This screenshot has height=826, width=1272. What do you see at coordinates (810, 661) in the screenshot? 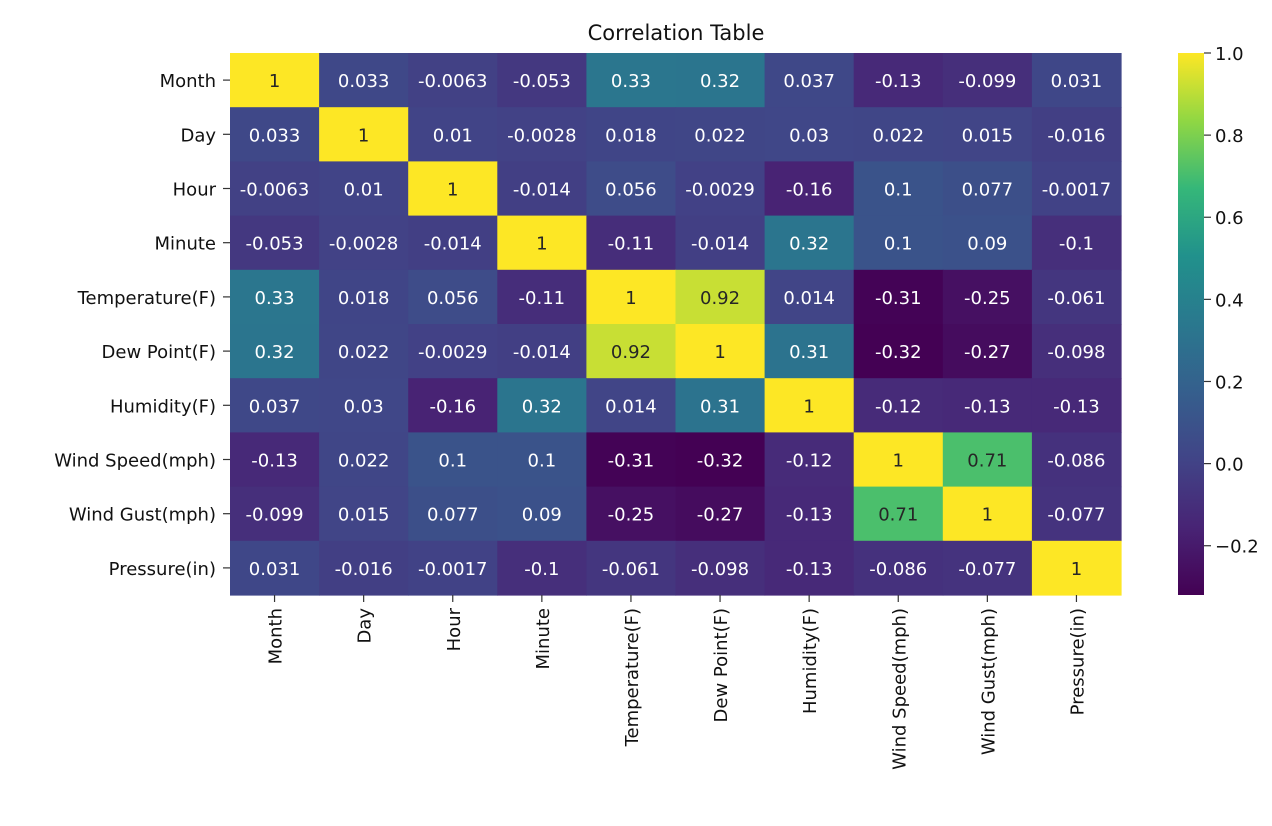
I see `x-tick-label: Humidity(F)` at bounding box center [810, 661].